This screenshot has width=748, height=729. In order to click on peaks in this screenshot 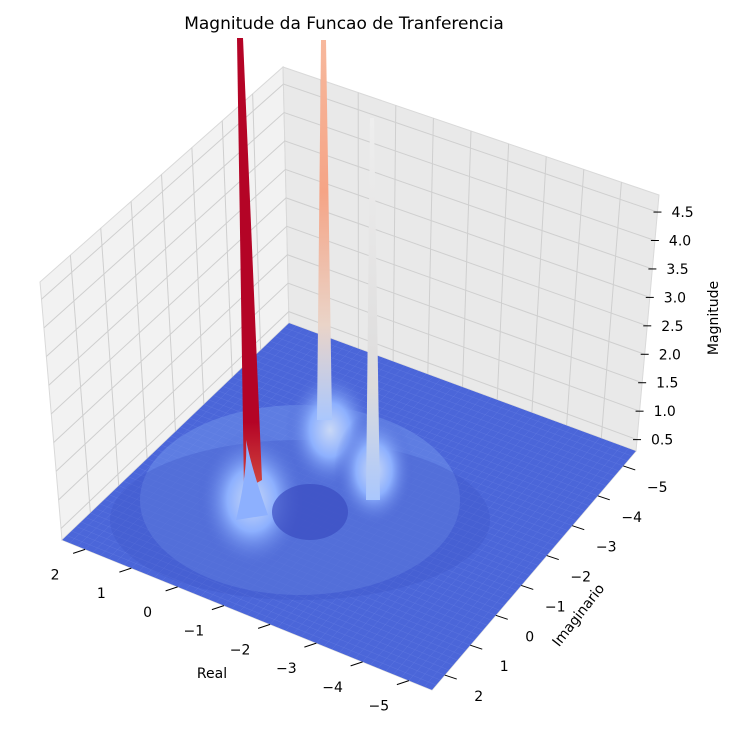, I will do `click(308, 279)`.